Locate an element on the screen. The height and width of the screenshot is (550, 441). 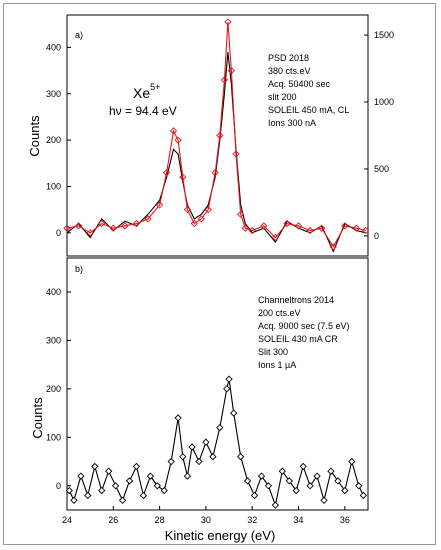
panel-a-ytick-label: 400 is located at coordinates (53, 47).